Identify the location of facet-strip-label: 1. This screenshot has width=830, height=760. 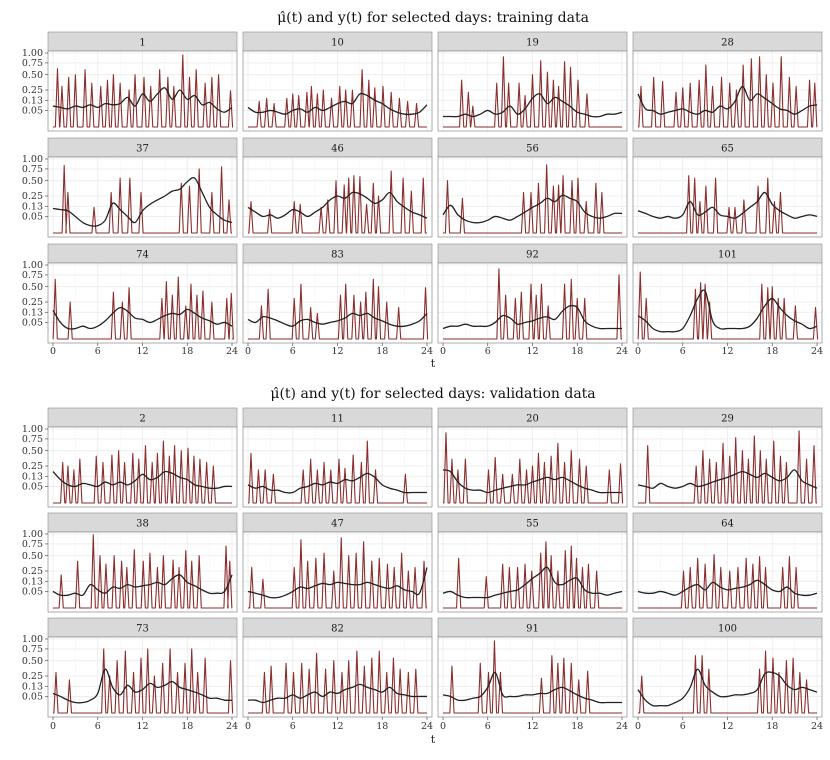
(142, 43).